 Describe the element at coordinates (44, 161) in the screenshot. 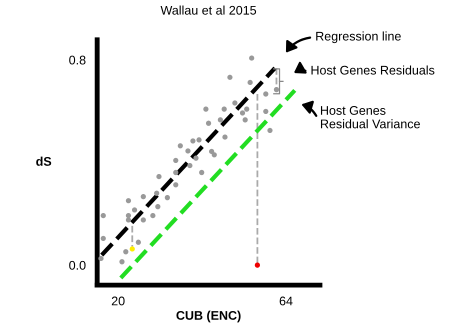

I see `y-axis-title: dS` at that location.